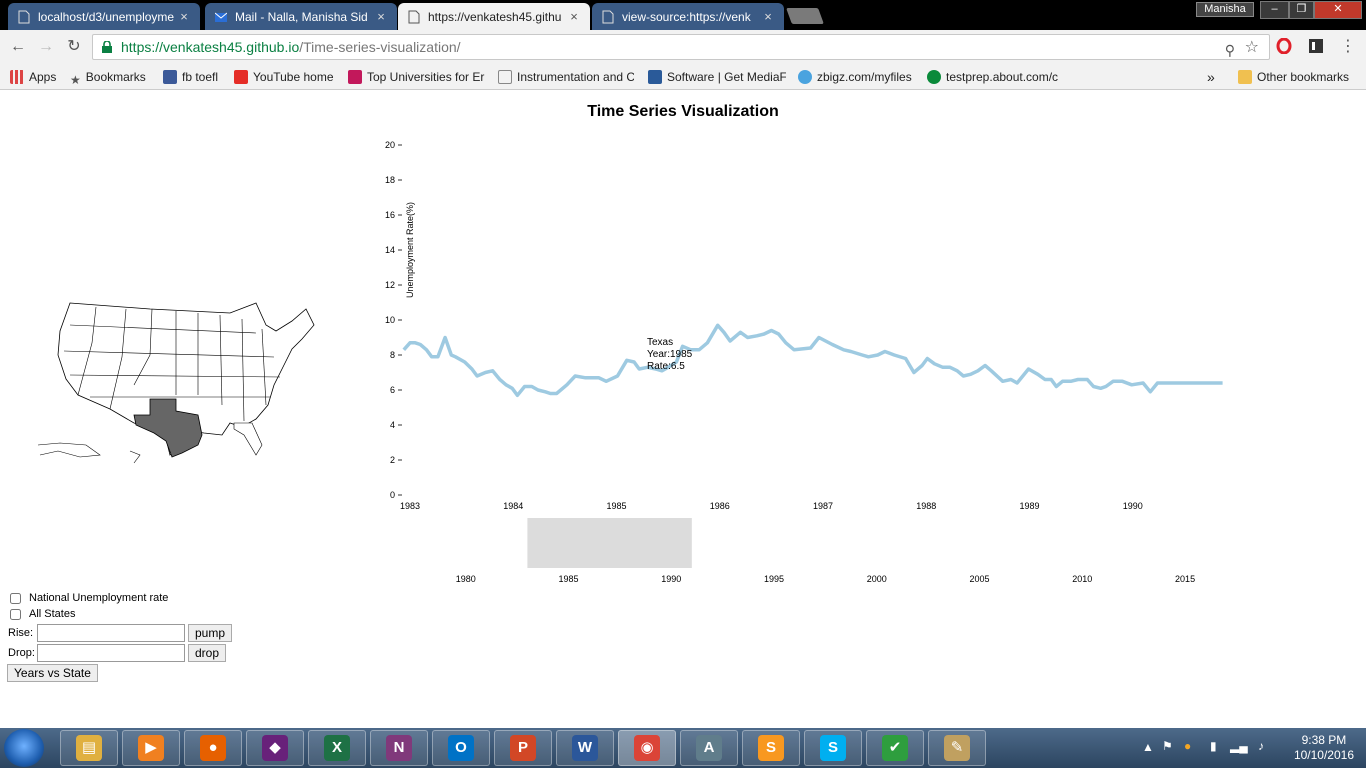 The width and height of the screenshot is (1366, 768). Describe the element at coordinates (523, 748) in the screenshot. I see `taskbar-powerpoint: P` at that location.